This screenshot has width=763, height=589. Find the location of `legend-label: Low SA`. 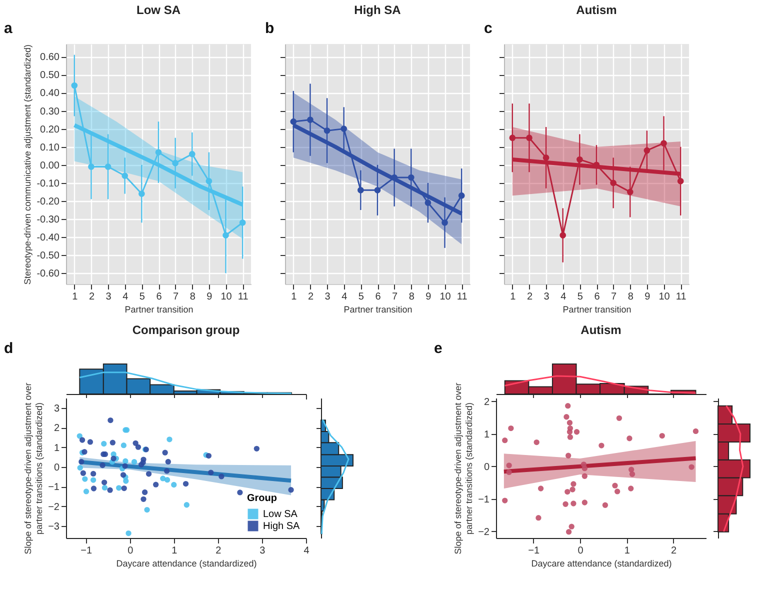

legend-label: Low SA is located at coordinates (280, 514).